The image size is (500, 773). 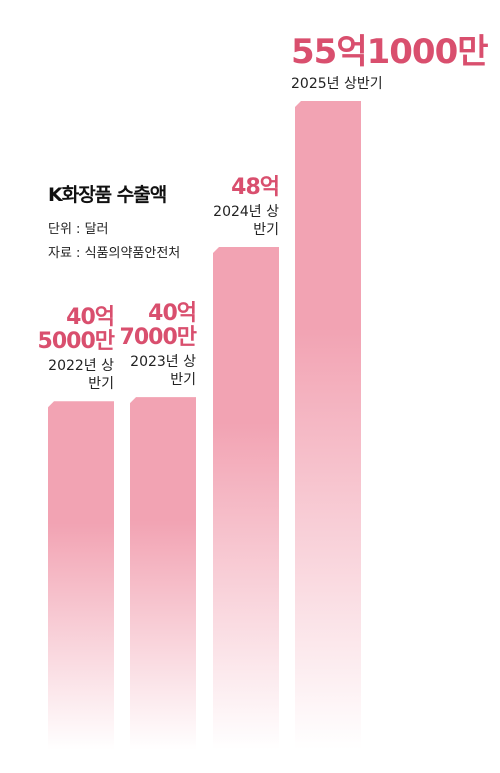 I want to click on value-label: 55억1000만, so click(x=390, y=52).